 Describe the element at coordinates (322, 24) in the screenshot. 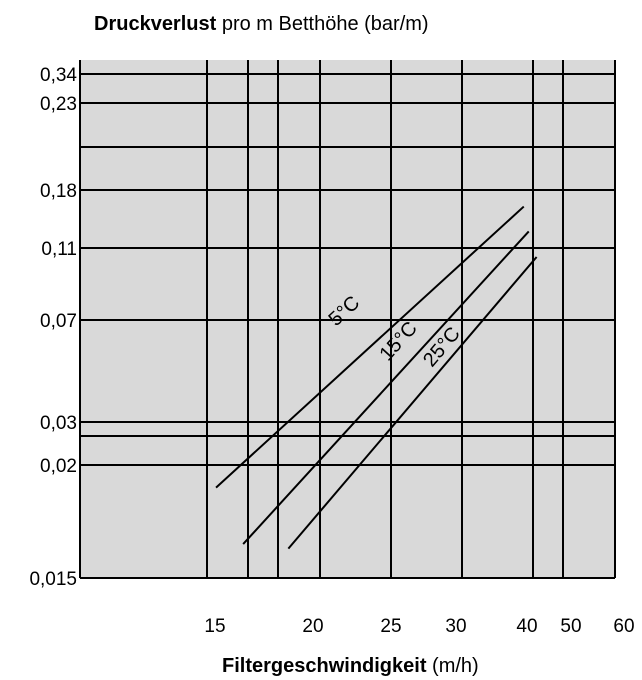

I see `chart-title-rest: pro m Betthöhe (bar/m)` at that location.